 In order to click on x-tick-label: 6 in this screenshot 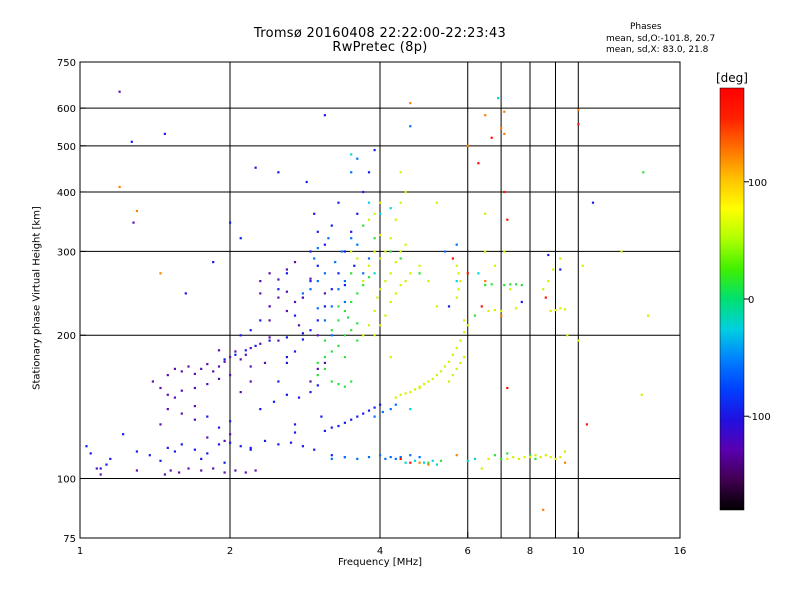, I will do `click(468, 551)`.